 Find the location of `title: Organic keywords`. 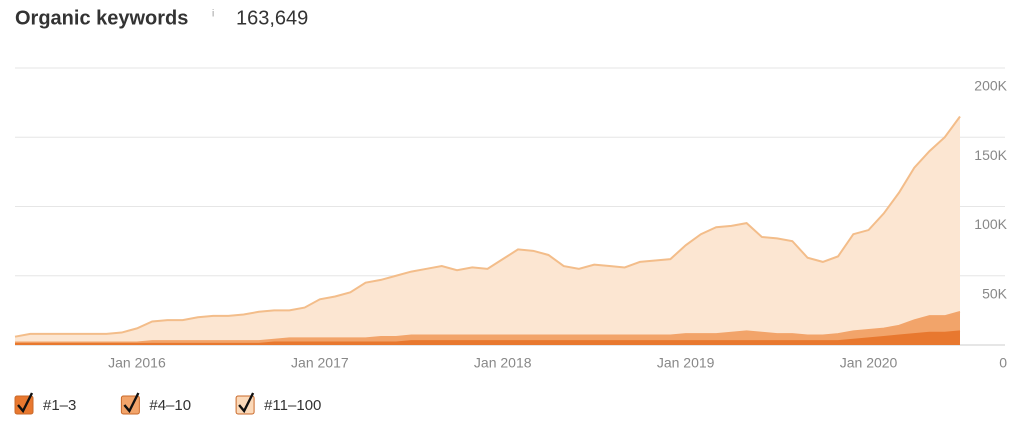

title: Organic keywords is located at coordinates (101, 18).